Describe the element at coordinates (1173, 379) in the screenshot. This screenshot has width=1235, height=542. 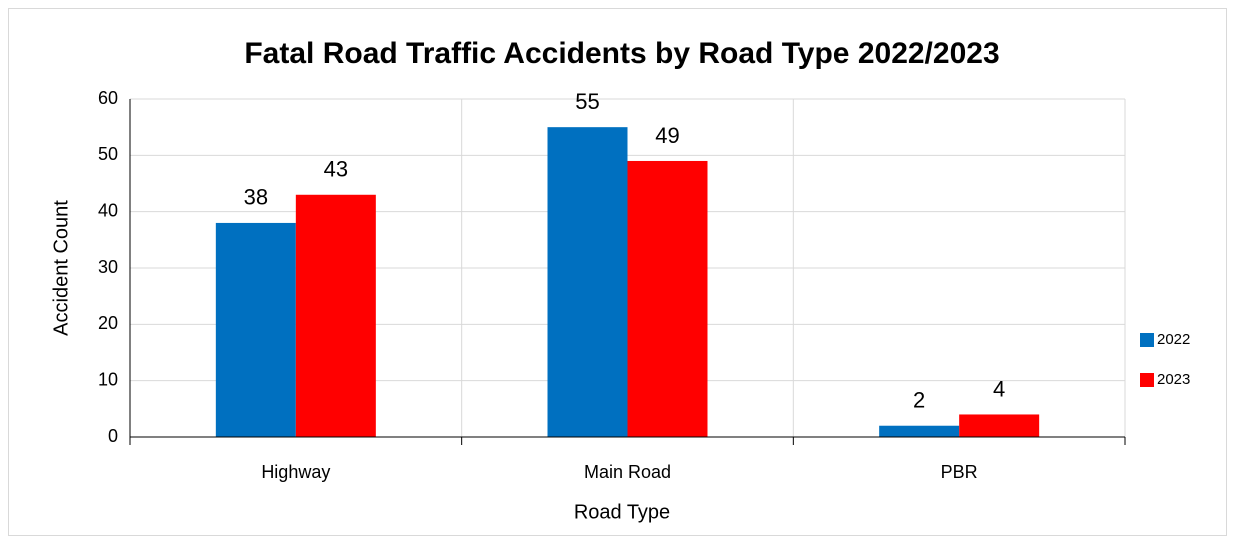
I see `legend-label: 2023` at that location.